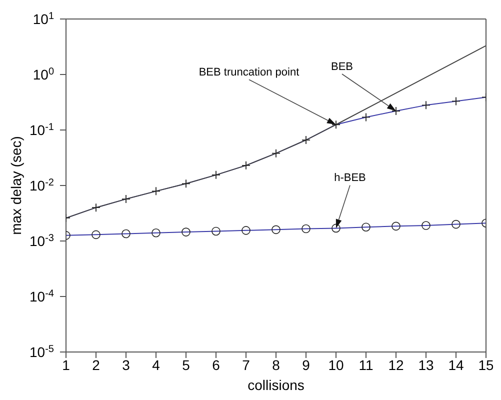 The image size is (501, 400). Describe the element at coordinates (366, 364) in the screenshot. I see `x-tick-label: 11` at that location.